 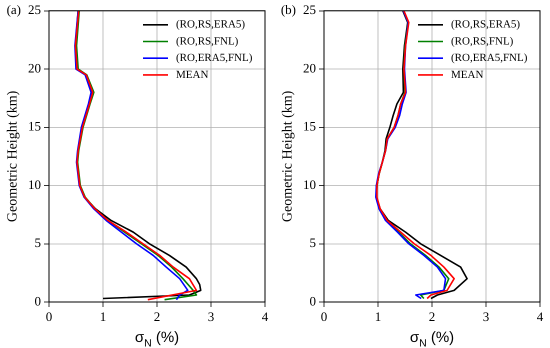 What do you see at coordinates (288, 10) in the screenshot?
I see `chart-title: (b)` at bounding box center [288, 10].